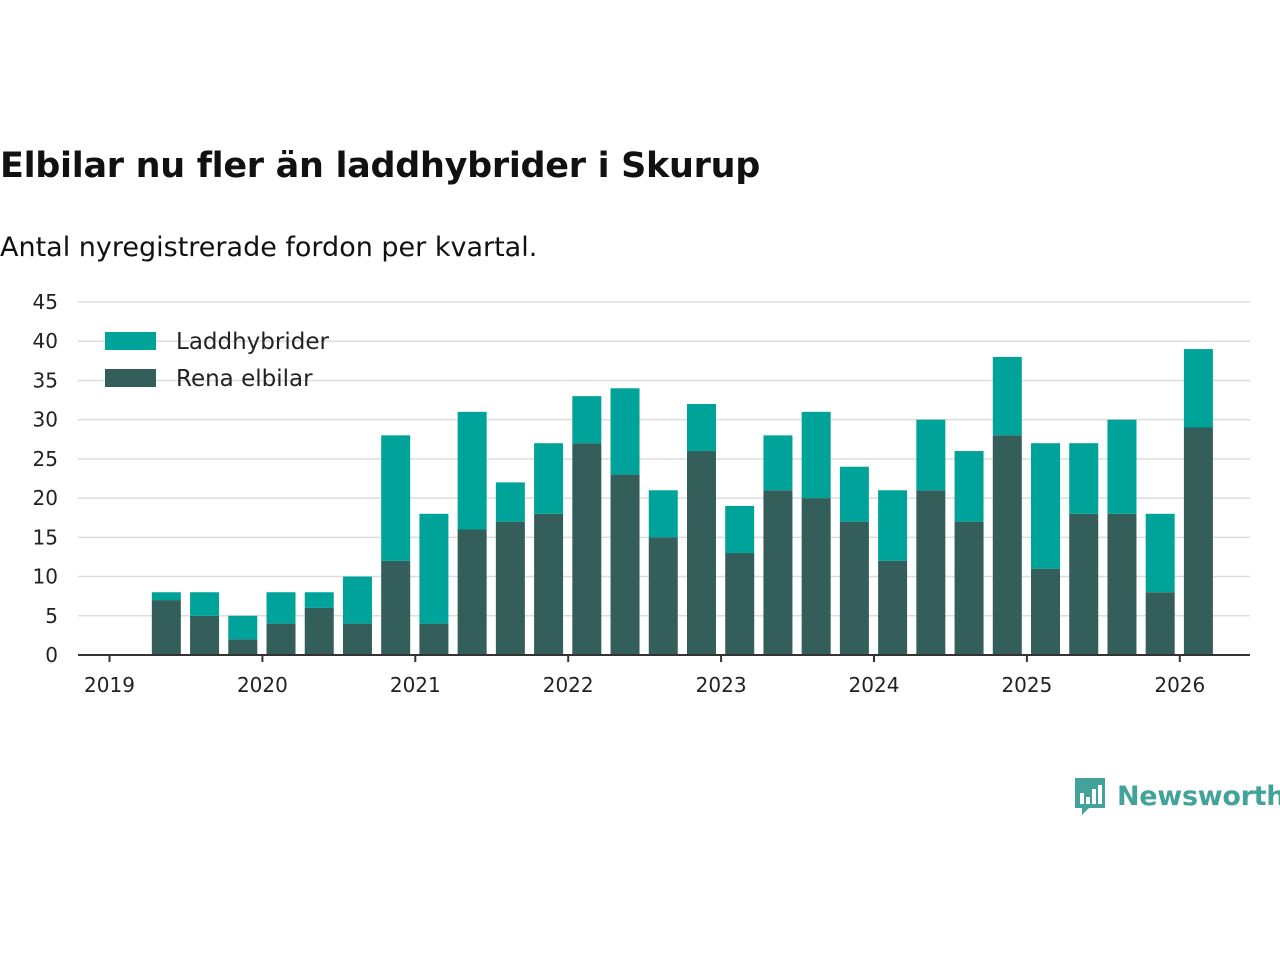 The width and height of the screenshot is (1280, 960). What do you see at coordinates (45, 478) in the screenshot?
I see `y-axis: 0 5 10 15 20 25 30 35 40 45` at bounding box center [45, 478].